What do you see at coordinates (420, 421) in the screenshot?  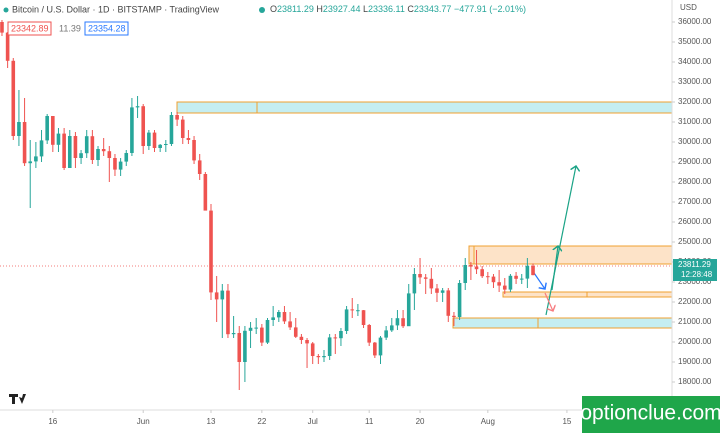 I see `x-tick-label: 20` at bounding box center [420, 421].